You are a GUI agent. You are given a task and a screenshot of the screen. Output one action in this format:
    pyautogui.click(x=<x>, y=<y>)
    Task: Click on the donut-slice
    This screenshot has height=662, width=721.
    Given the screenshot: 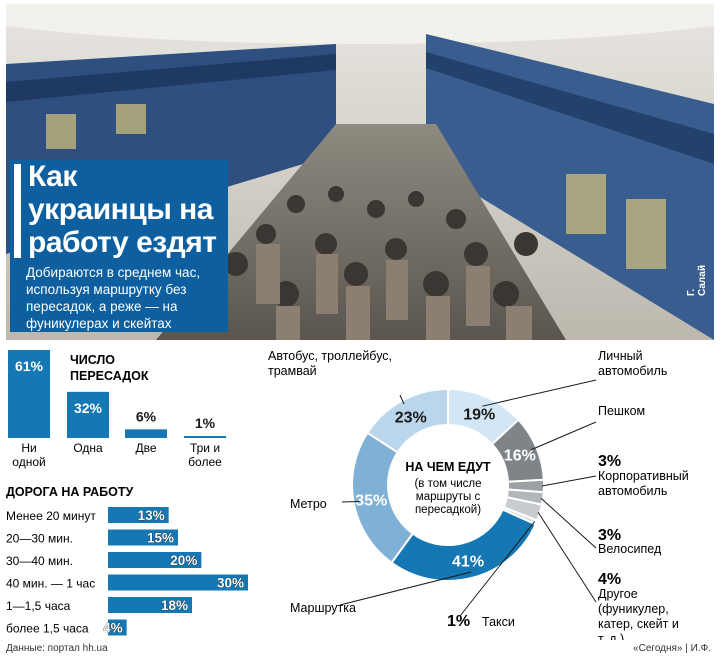 What is the action you would take?
    pyautogui.click(x=383, y=498)
    